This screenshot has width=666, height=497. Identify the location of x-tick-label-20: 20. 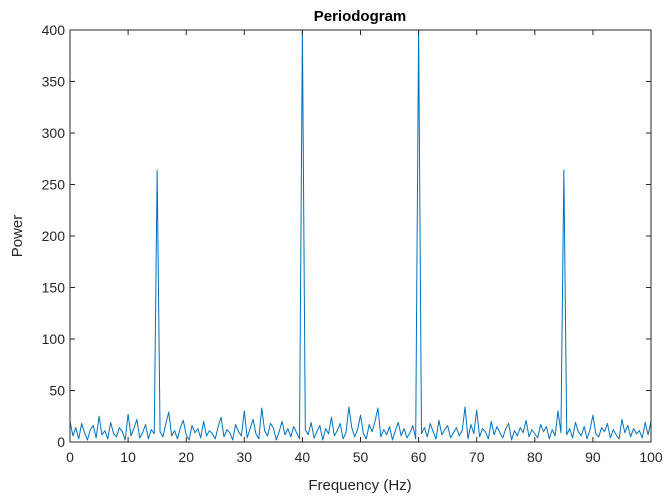
(186, 457).